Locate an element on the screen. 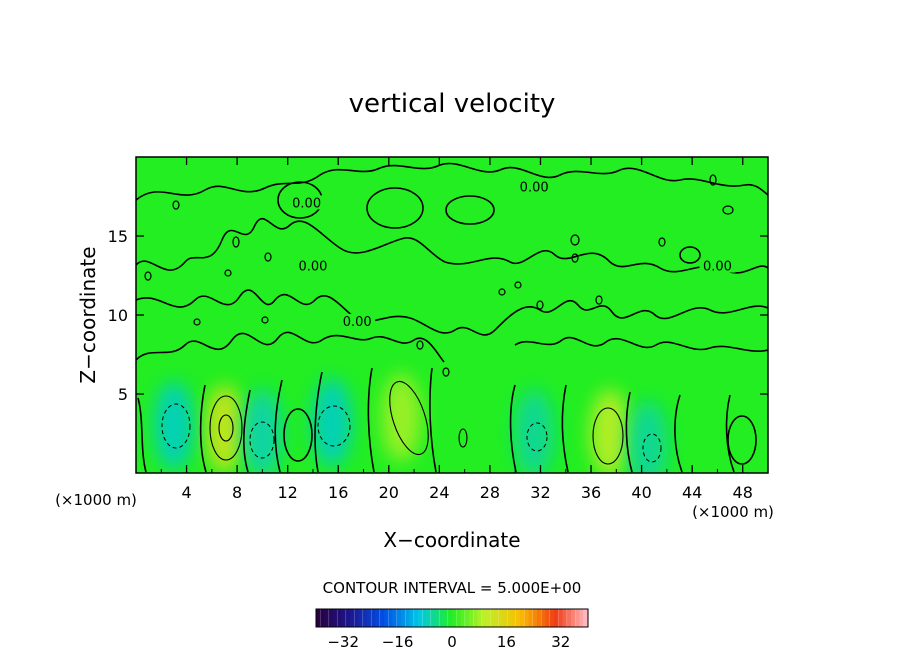 Image resolution: width=904 pixels, height=654 pixels. x-tick-label: 32 is located at coordinates (540, 492).